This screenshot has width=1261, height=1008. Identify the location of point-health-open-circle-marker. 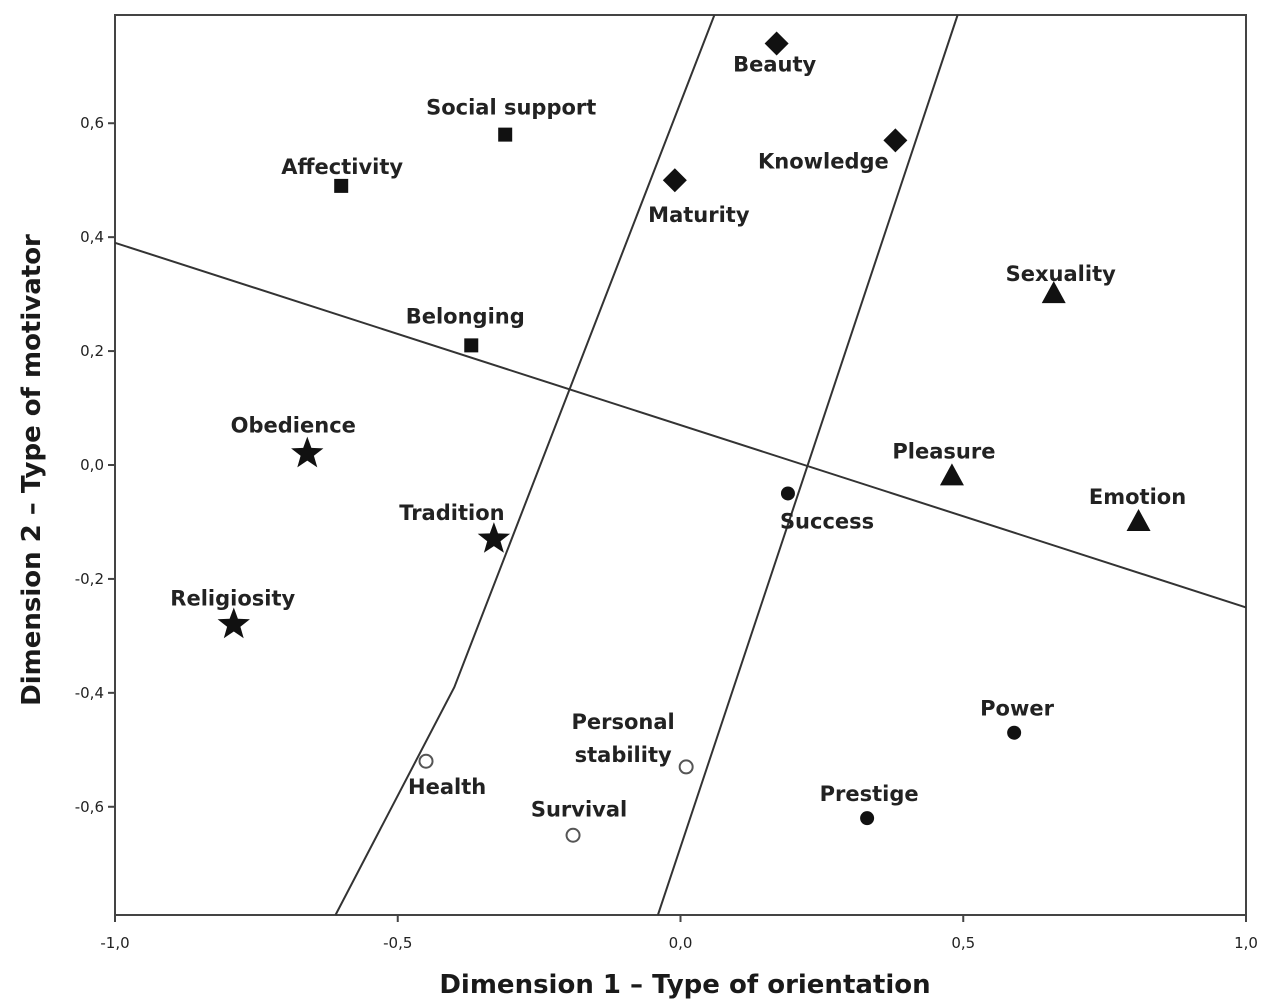
(426, 761).